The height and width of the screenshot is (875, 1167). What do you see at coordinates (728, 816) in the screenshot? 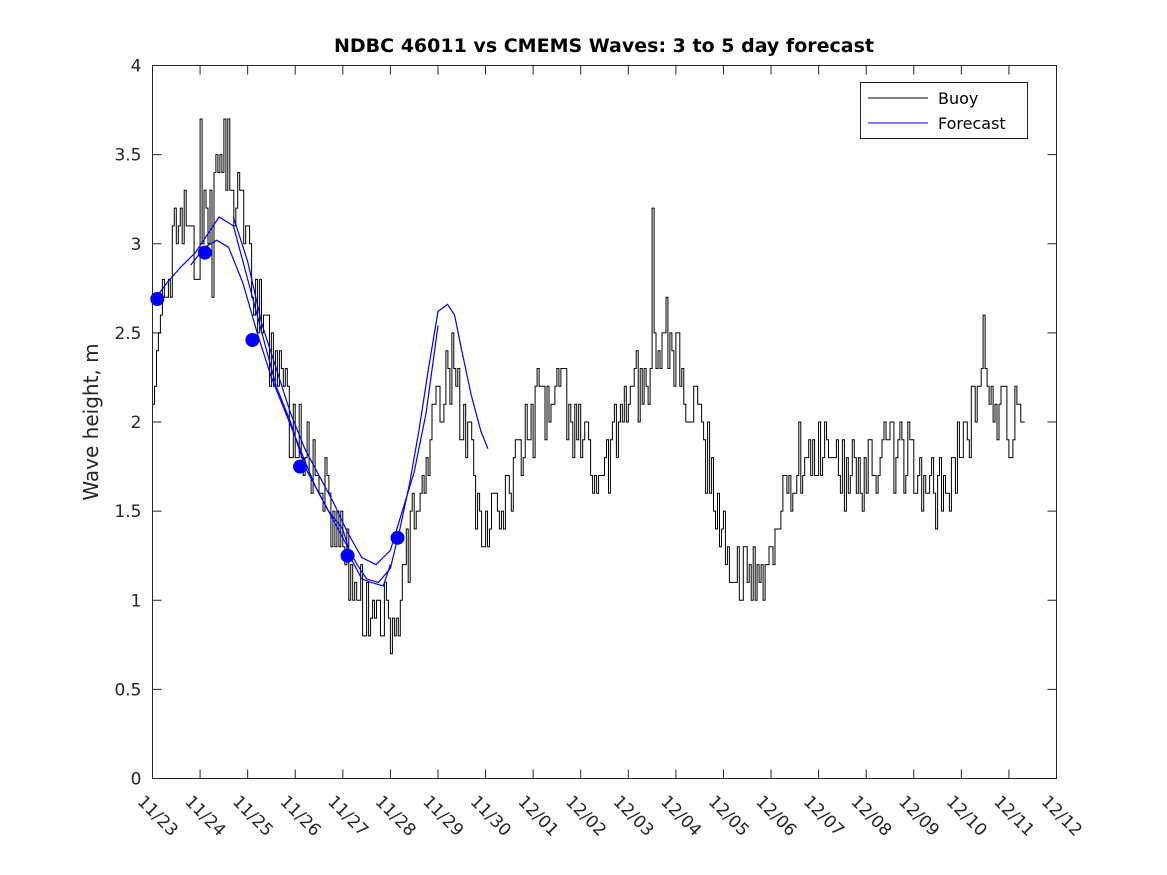
I see `x-tick-label: 12/05` at bounding box center [728, 816].